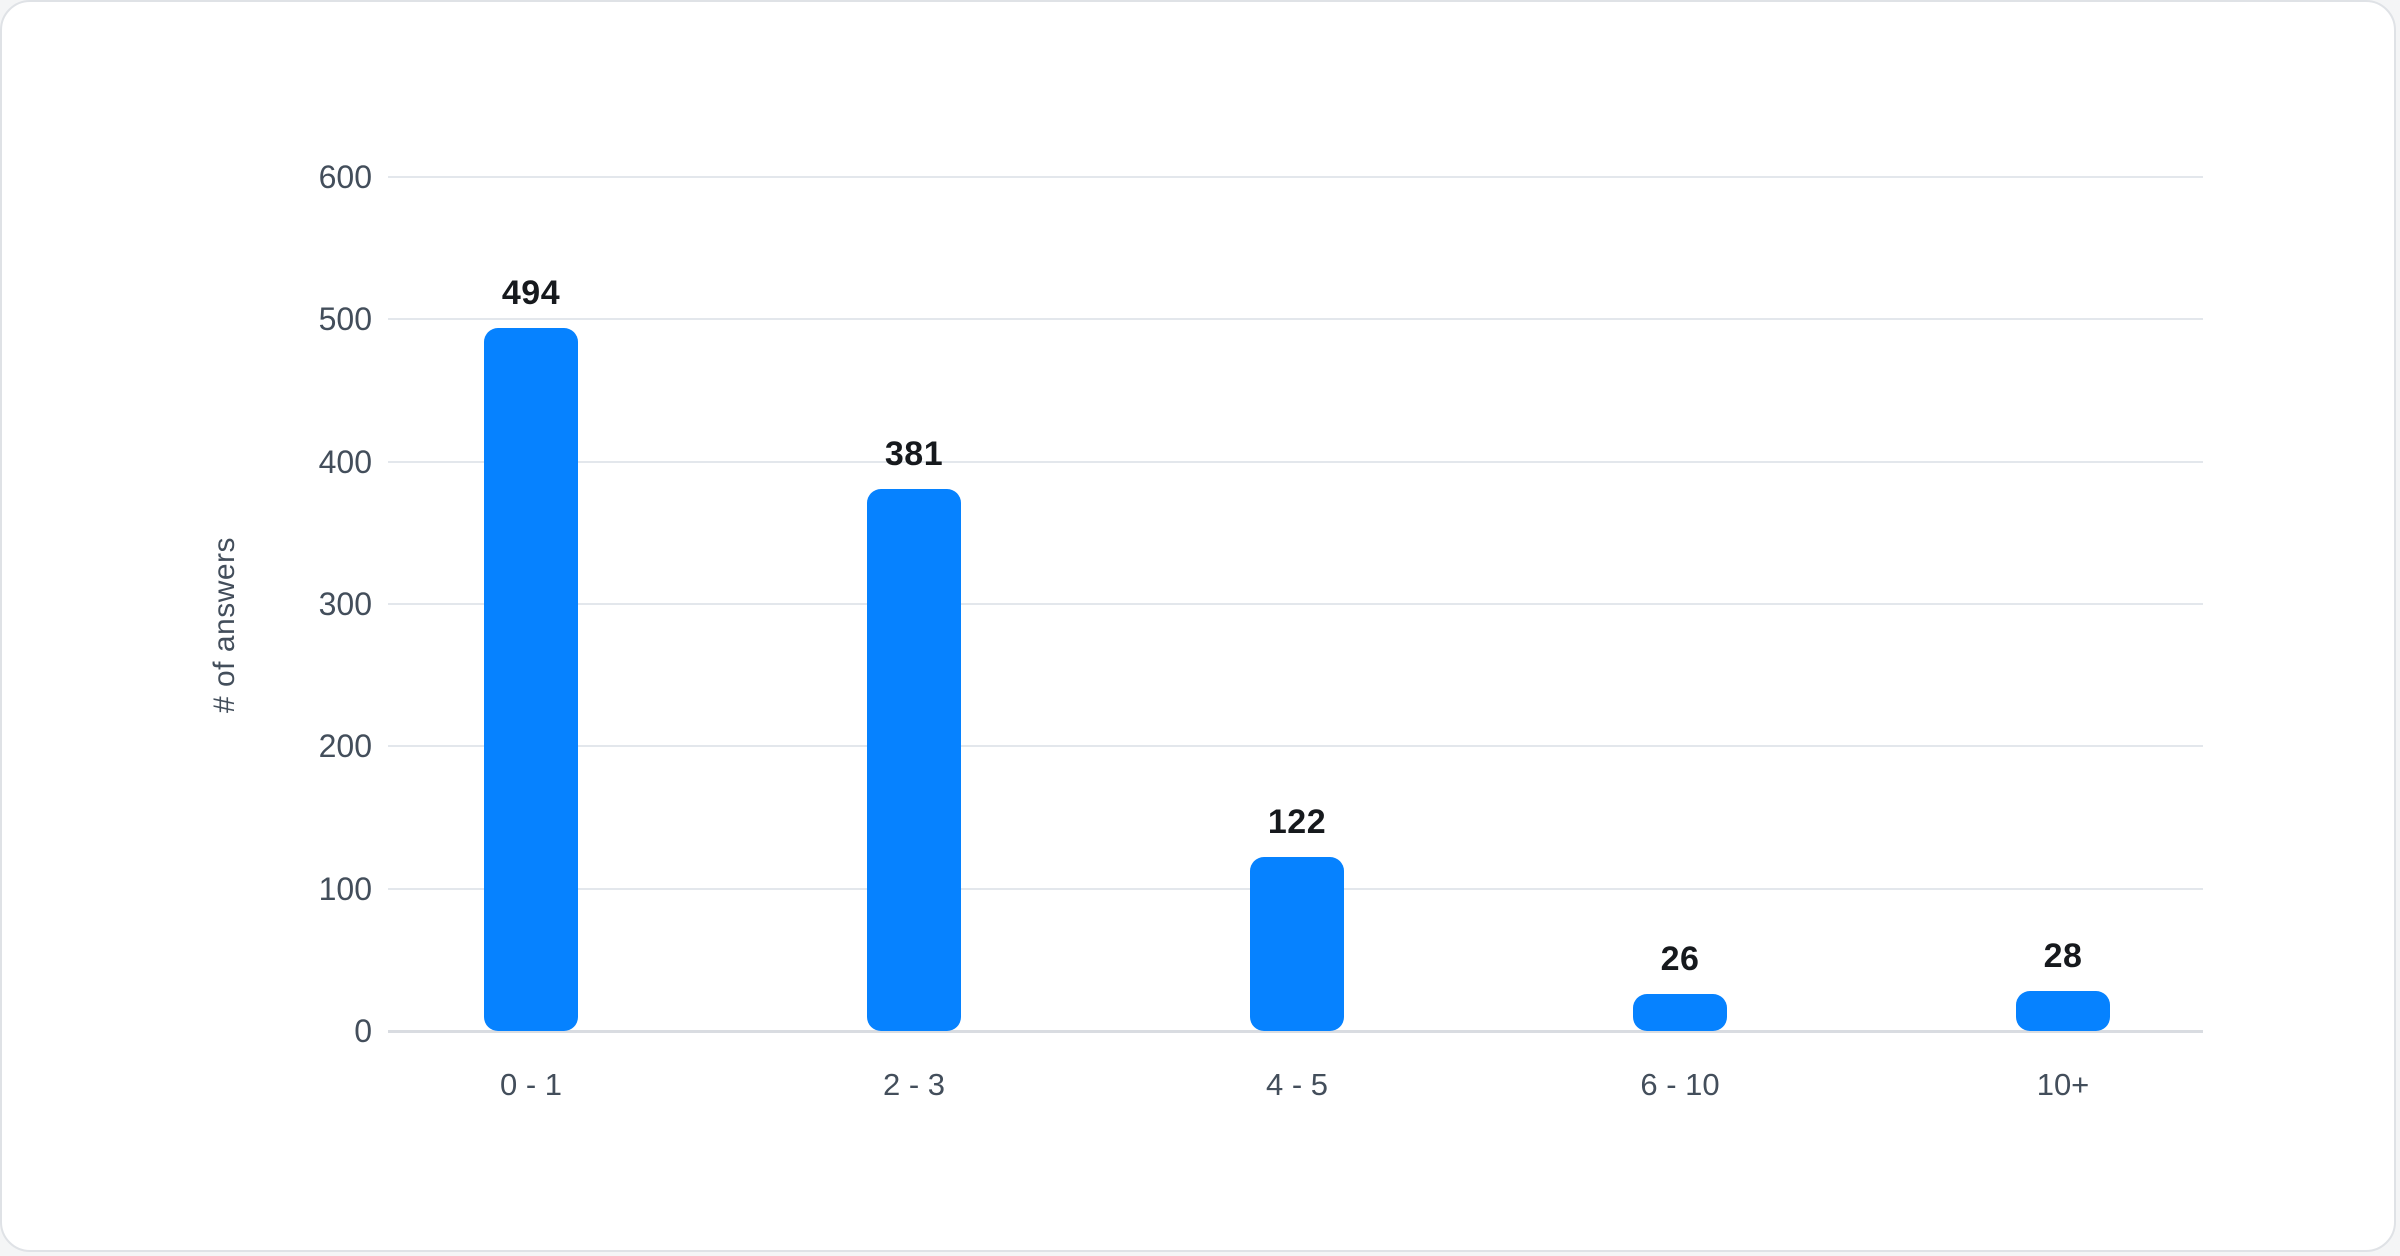 This screenshot has height=1256, width=2400. I want to click on bar-value-label: 122, so click(1297, 822).